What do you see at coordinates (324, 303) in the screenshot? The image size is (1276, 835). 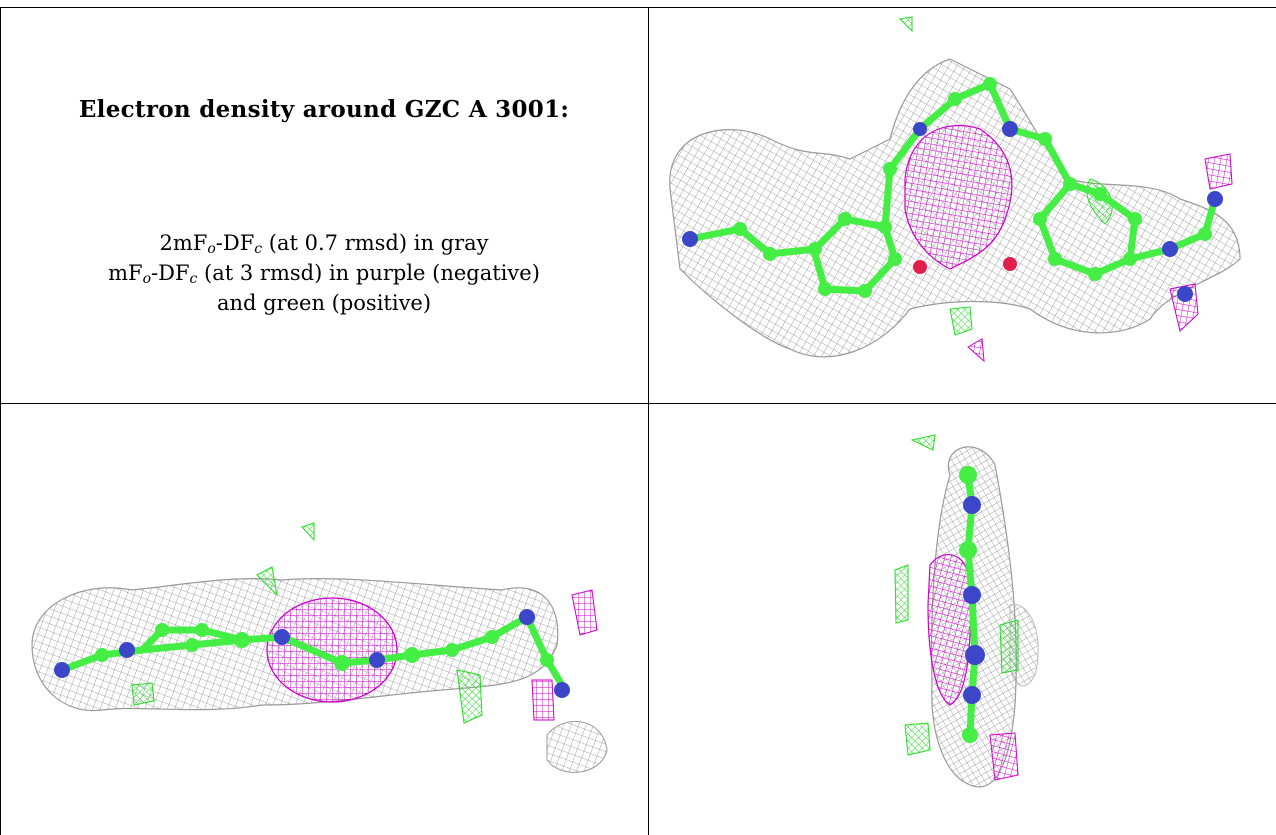 I see `caption-line-colors: and green (positive)` at bounding box center [324, 303].